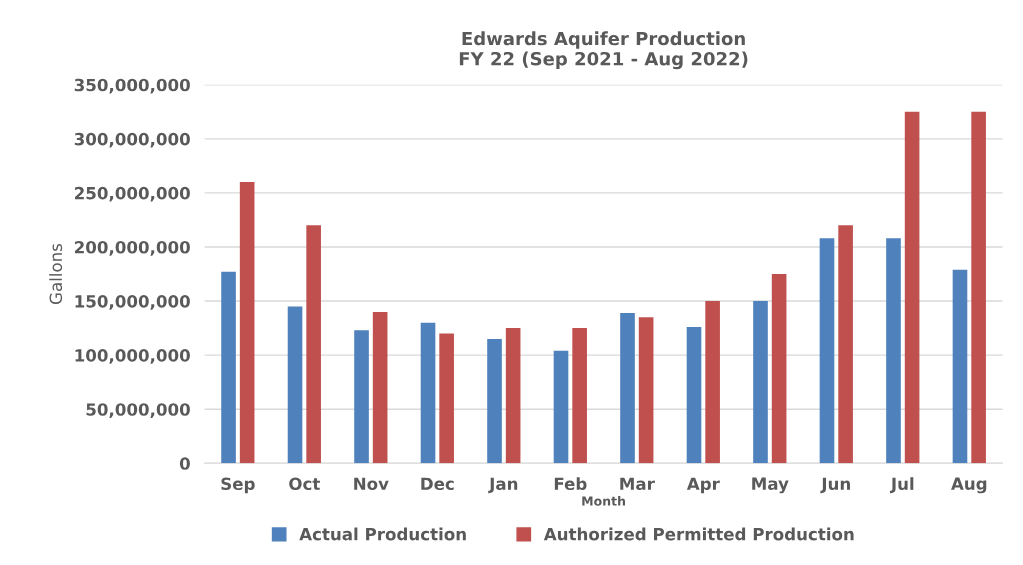 This screenshot has height=565, width=1023. Describe the element at coordinates (138, 410) in the screenshot. I see `y-tick-label: 50,000,000` at that location.